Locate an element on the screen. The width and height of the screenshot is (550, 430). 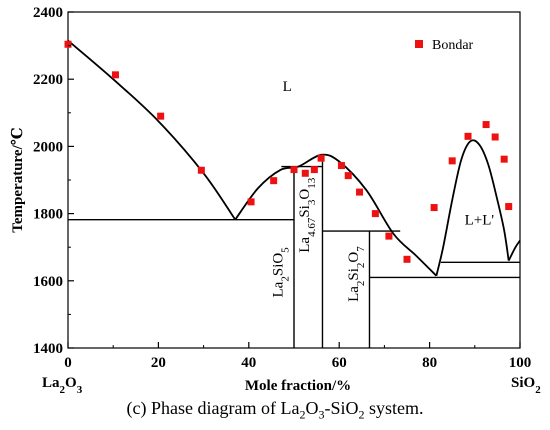
x-tick-label: 60 is located at coordinates (339, 363).